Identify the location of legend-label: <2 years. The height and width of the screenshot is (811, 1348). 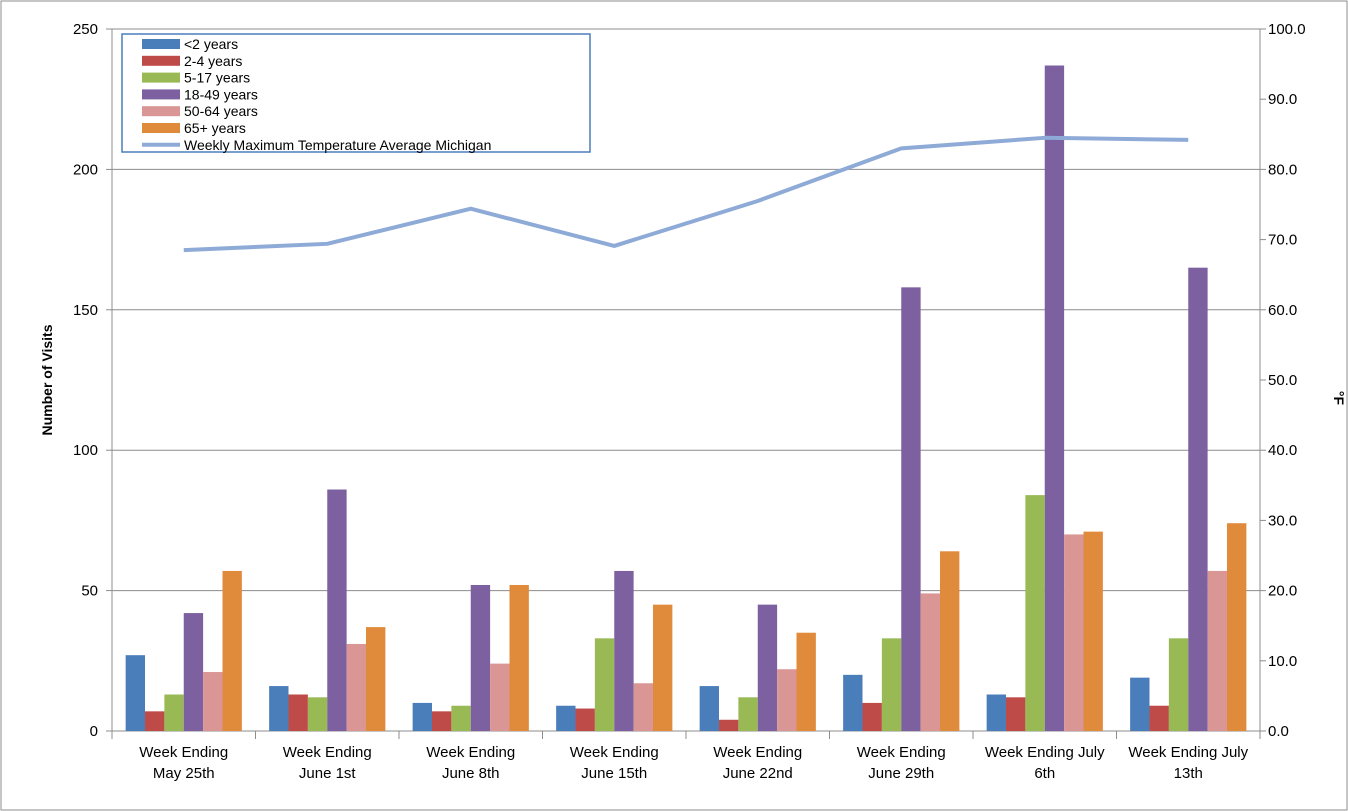
(211, 44).